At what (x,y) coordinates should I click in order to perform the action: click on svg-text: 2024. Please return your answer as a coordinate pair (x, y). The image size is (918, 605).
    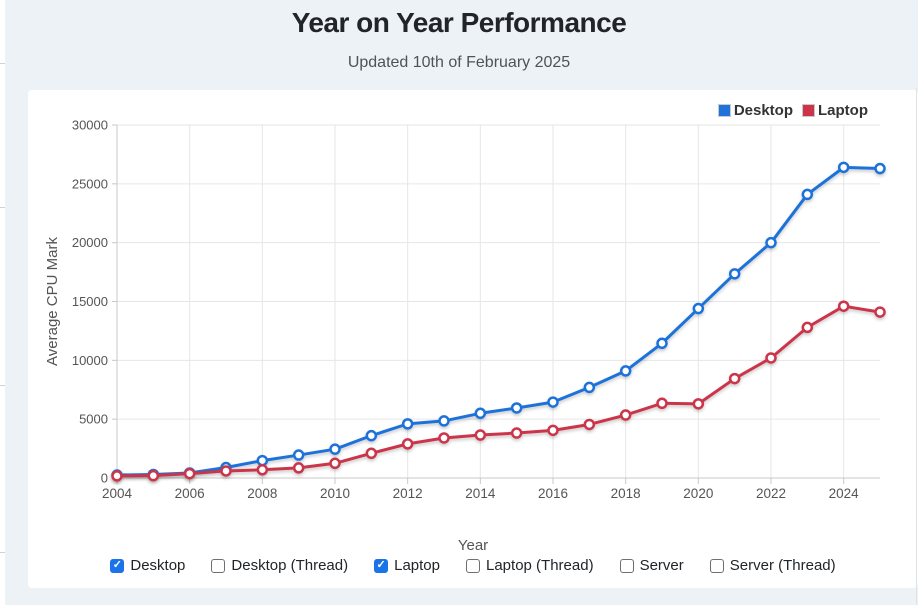
    Looking at the image, I should click on (844, 493).